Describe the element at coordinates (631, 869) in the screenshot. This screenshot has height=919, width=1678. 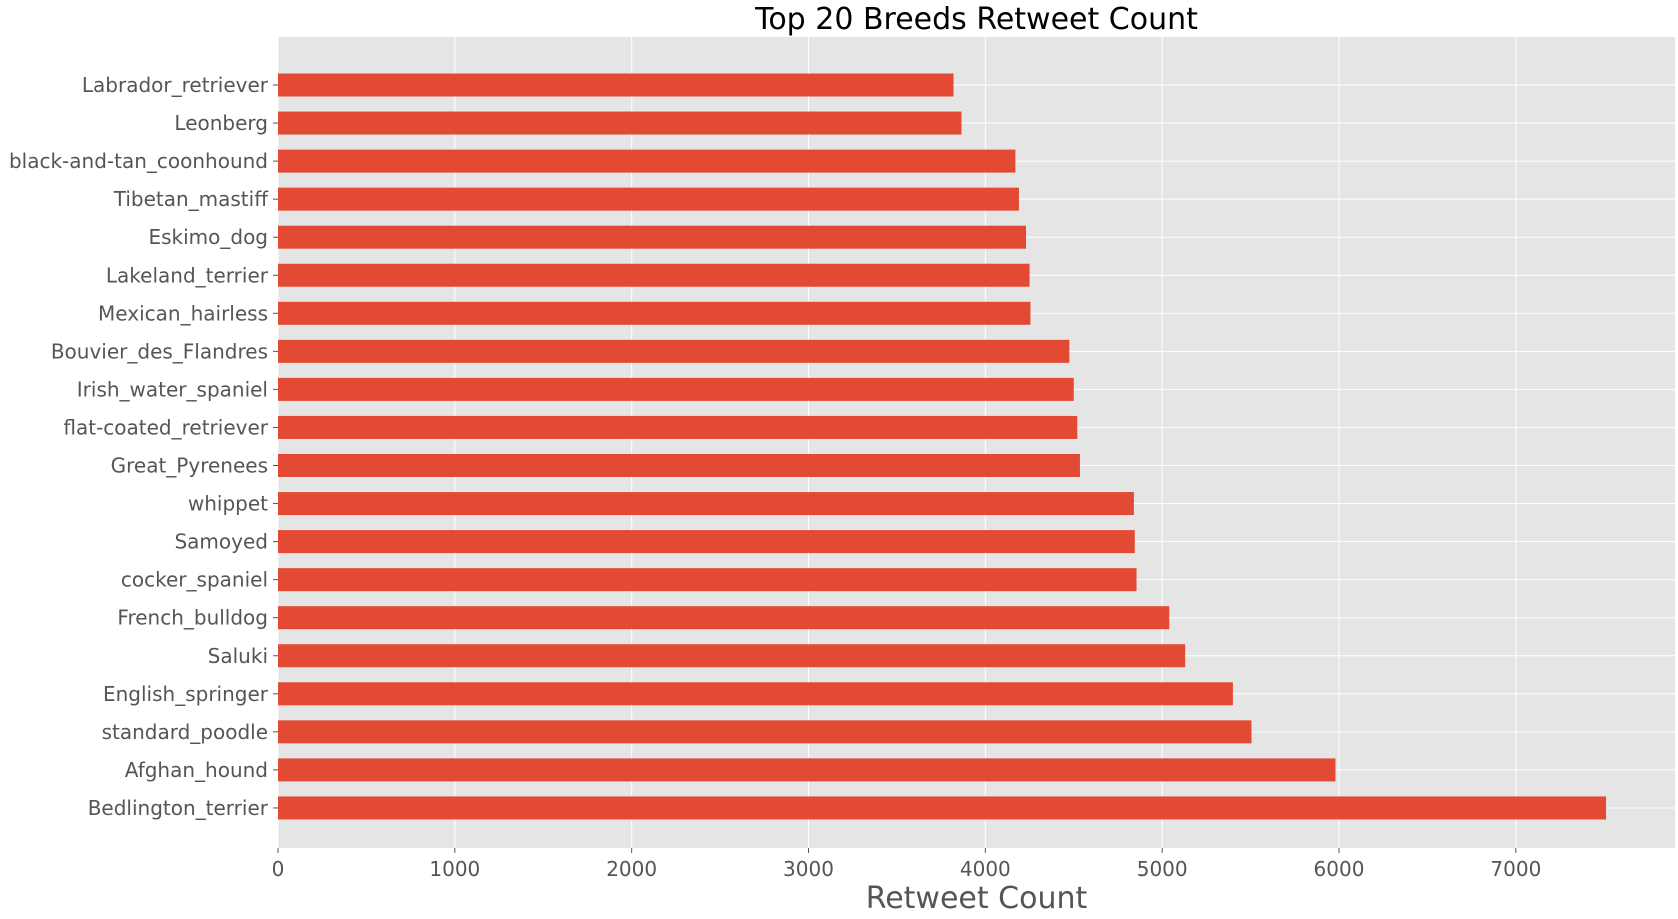
I see `x-tick-label: 2000` at that location.